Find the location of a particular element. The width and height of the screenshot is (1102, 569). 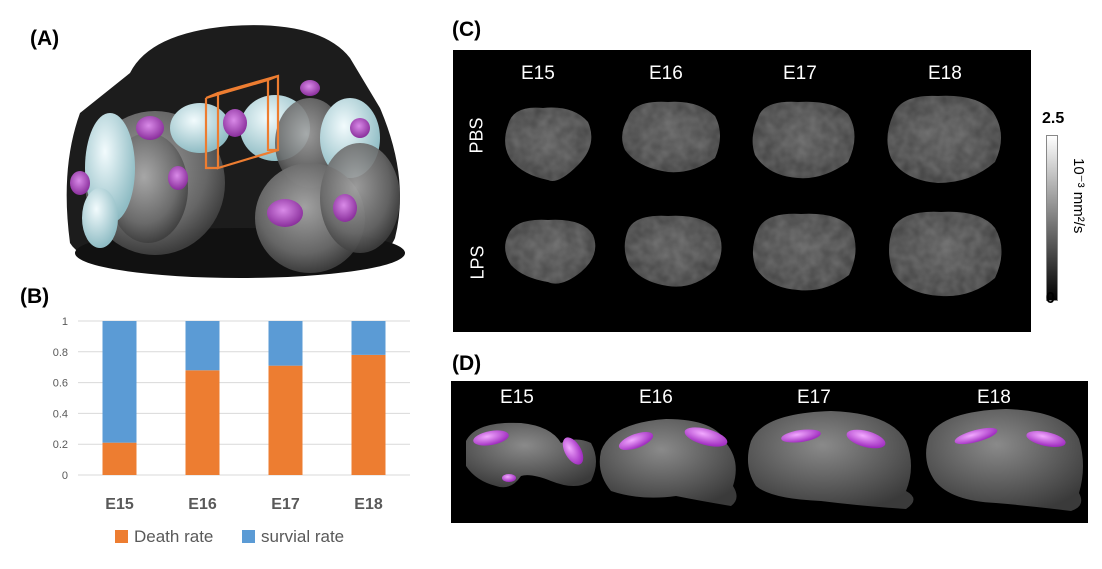

x-tick-label: E18 is located at coordinates (368, 504).